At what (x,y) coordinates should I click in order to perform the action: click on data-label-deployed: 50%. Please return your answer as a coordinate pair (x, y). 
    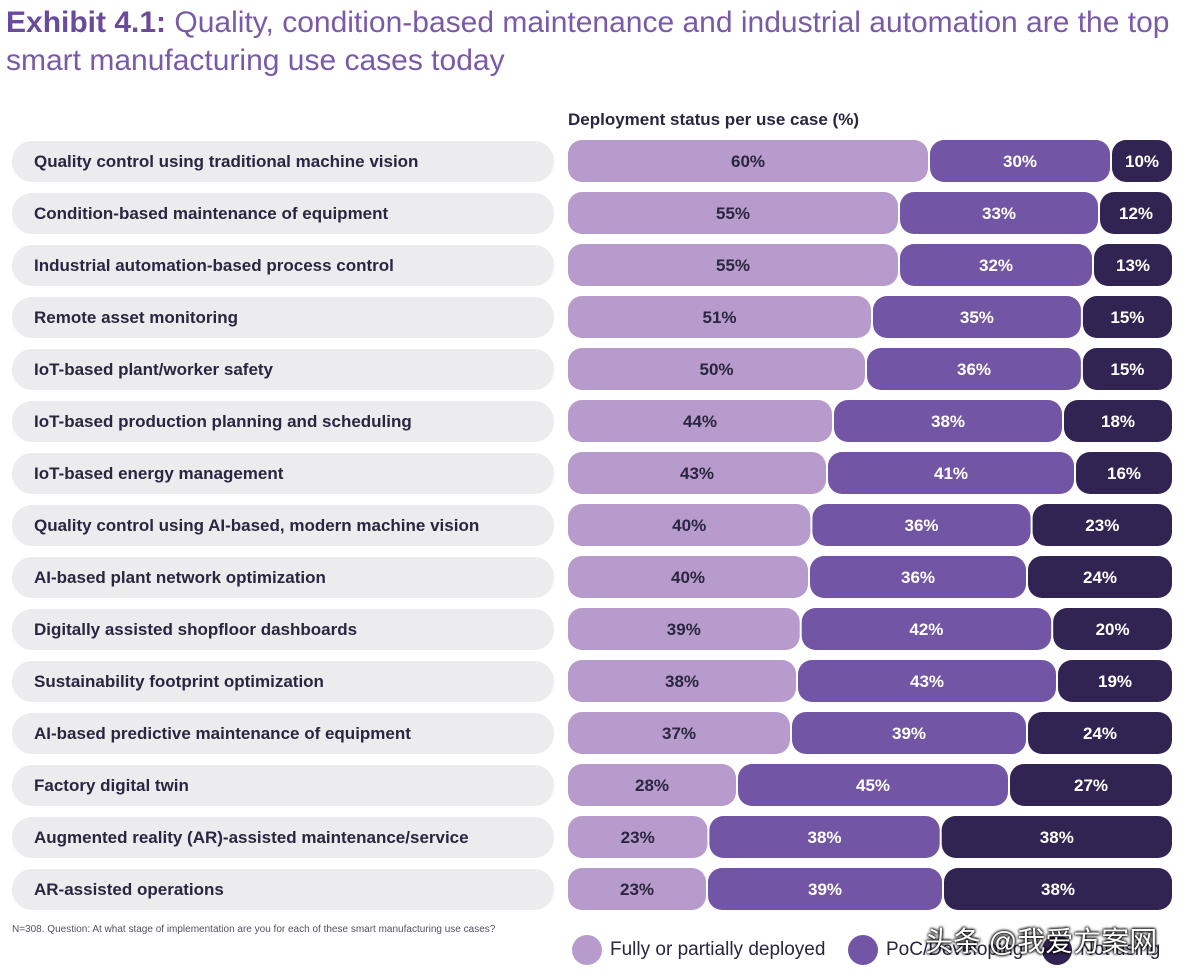
    Looking at the image, I should click on (716, 369).